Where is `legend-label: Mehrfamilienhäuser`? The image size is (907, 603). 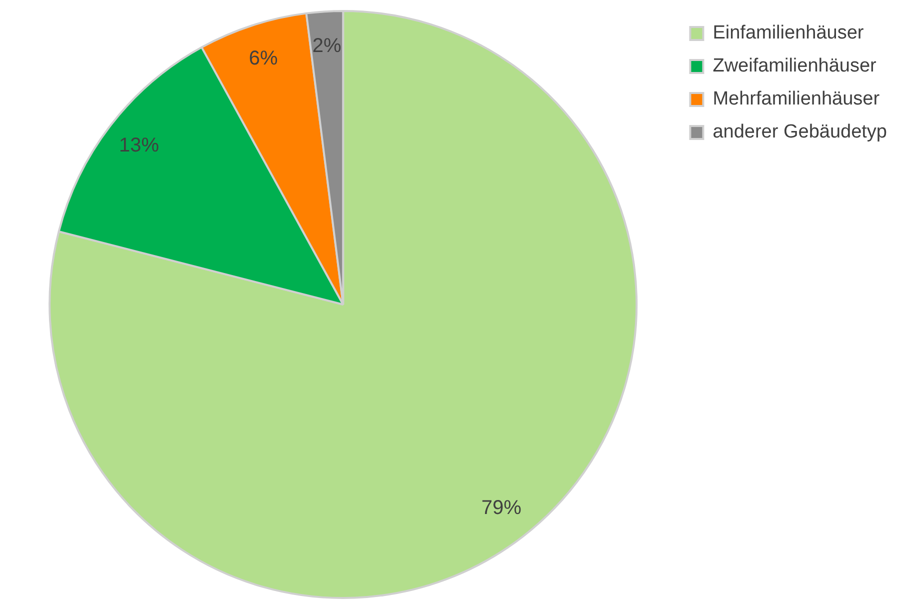
legend-label: Mehrfamilienhäuser is located at coordinates (796, 99).